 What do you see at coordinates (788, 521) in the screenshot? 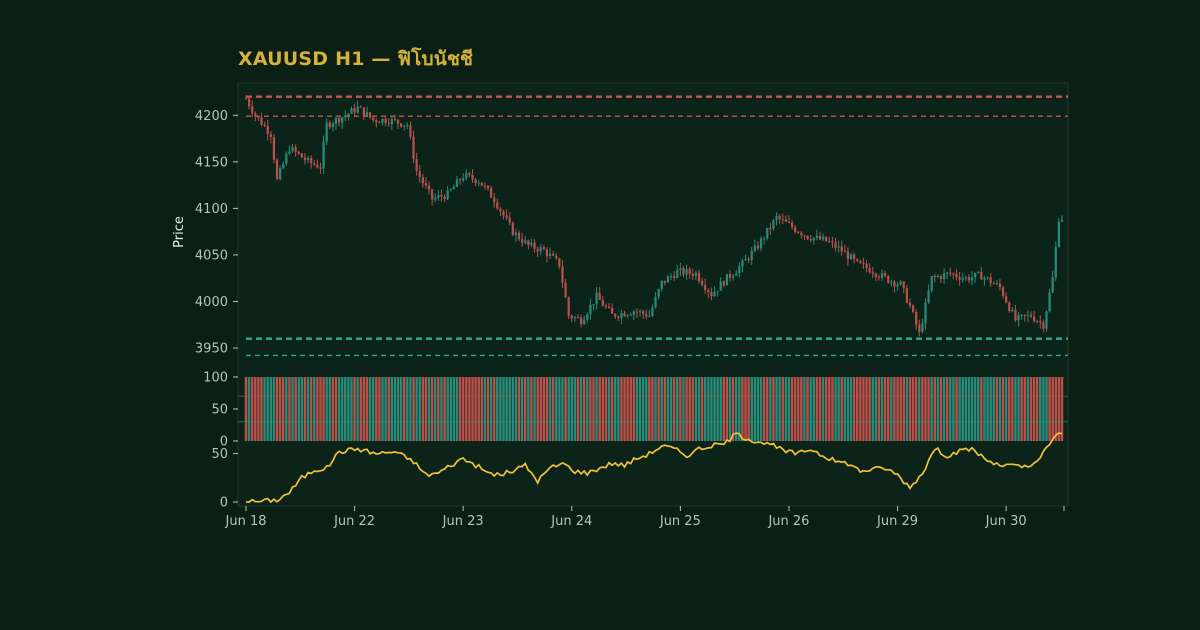
I see `x-tick-label: Jun 26` at bounding box center [788, 521].